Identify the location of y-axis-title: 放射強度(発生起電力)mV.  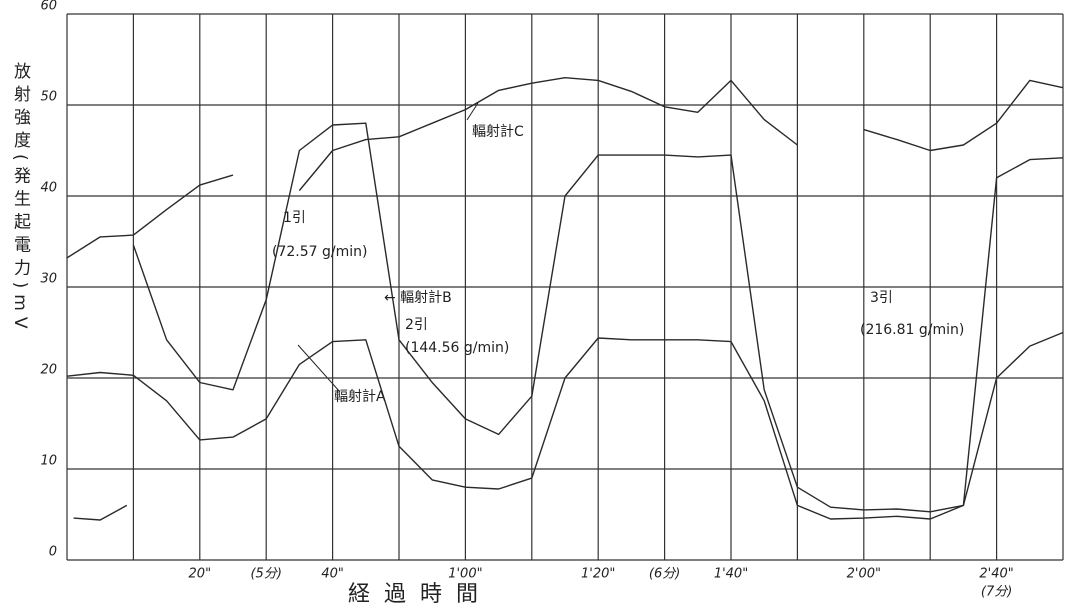
(20, 198).